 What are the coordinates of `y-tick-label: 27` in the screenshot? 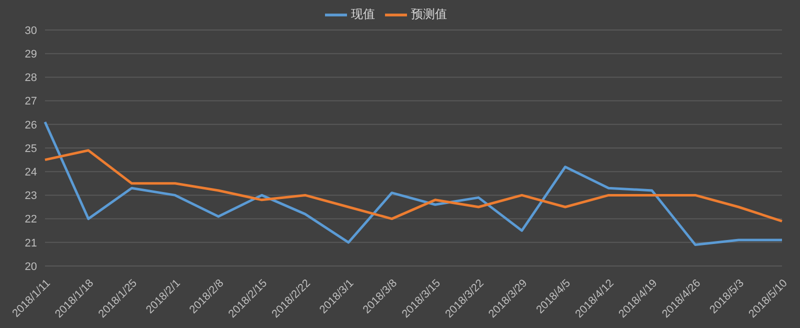 It's located at (30, 102).